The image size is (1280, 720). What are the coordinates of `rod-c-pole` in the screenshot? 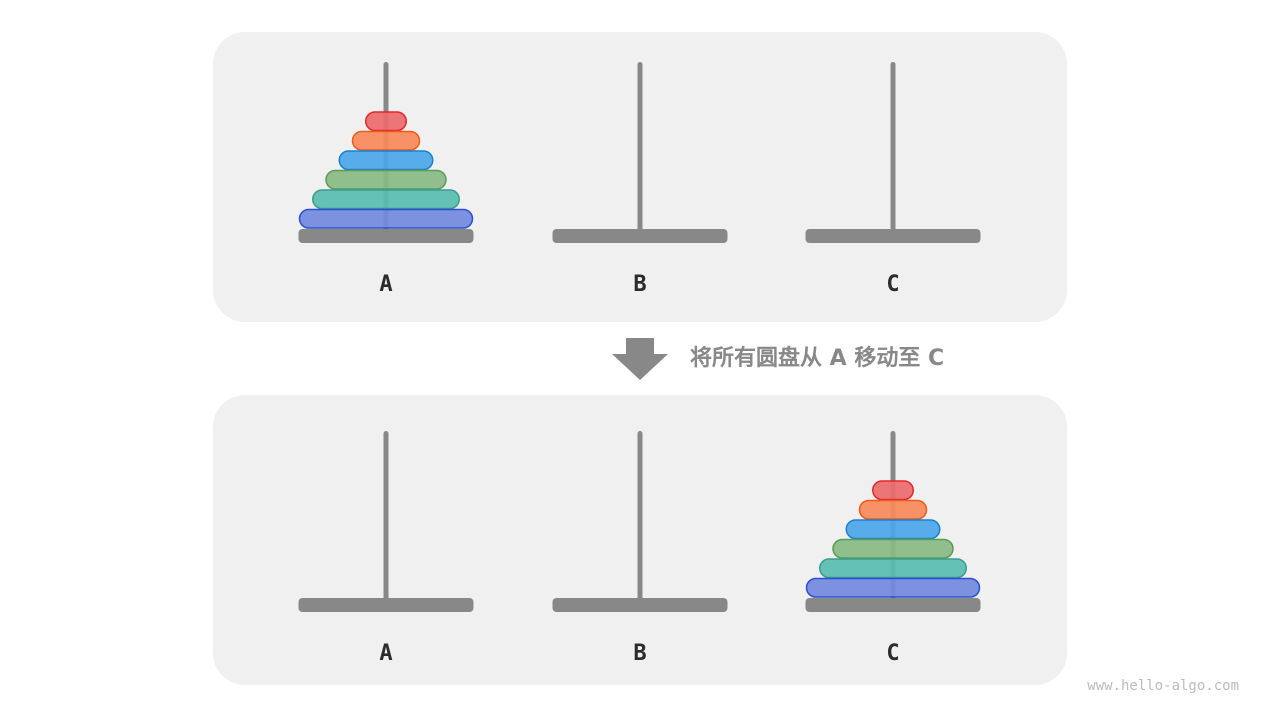 It's located at (893, 147).